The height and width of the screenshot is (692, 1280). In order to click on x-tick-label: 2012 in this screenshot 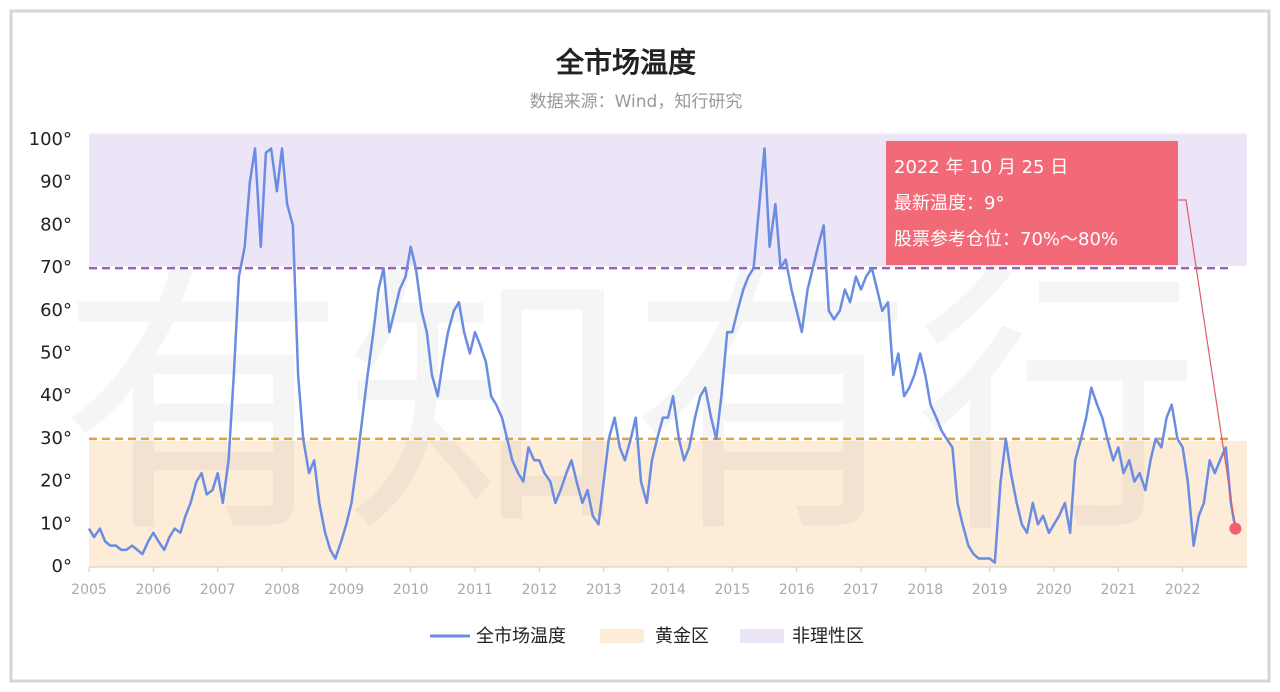, I will do `click(540, 590)`.